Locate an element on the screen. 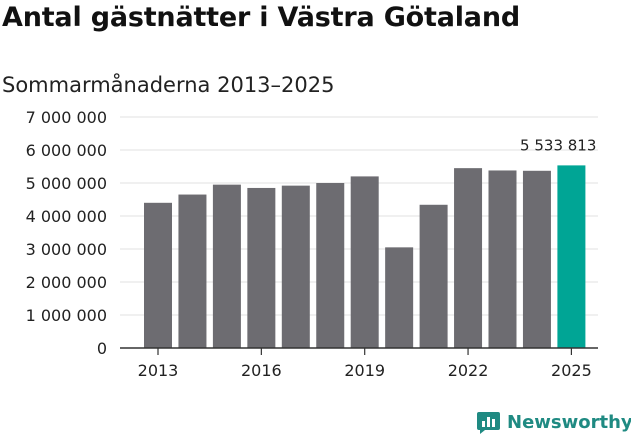 The image size is (631, 439). y-tick-label: 2 000 000 is located at coordinates (66, 282).